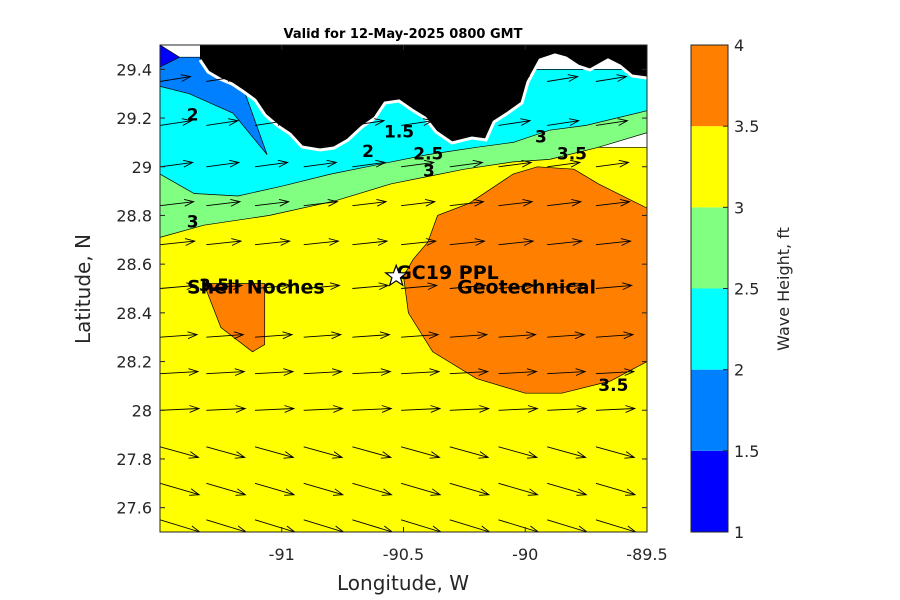  I want to click on colorbar-tick-label-1: 1.5, so click(746, 451).